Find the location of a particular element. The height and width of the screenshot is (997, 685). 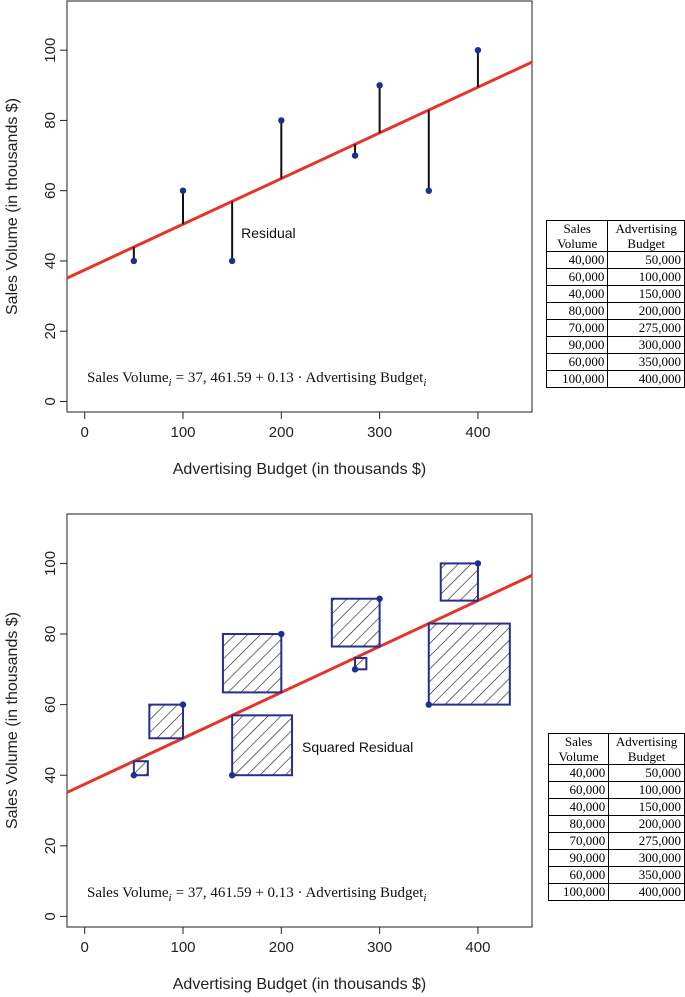

squared-residual-label: Squared Residual is located at coordinates (357, 747).